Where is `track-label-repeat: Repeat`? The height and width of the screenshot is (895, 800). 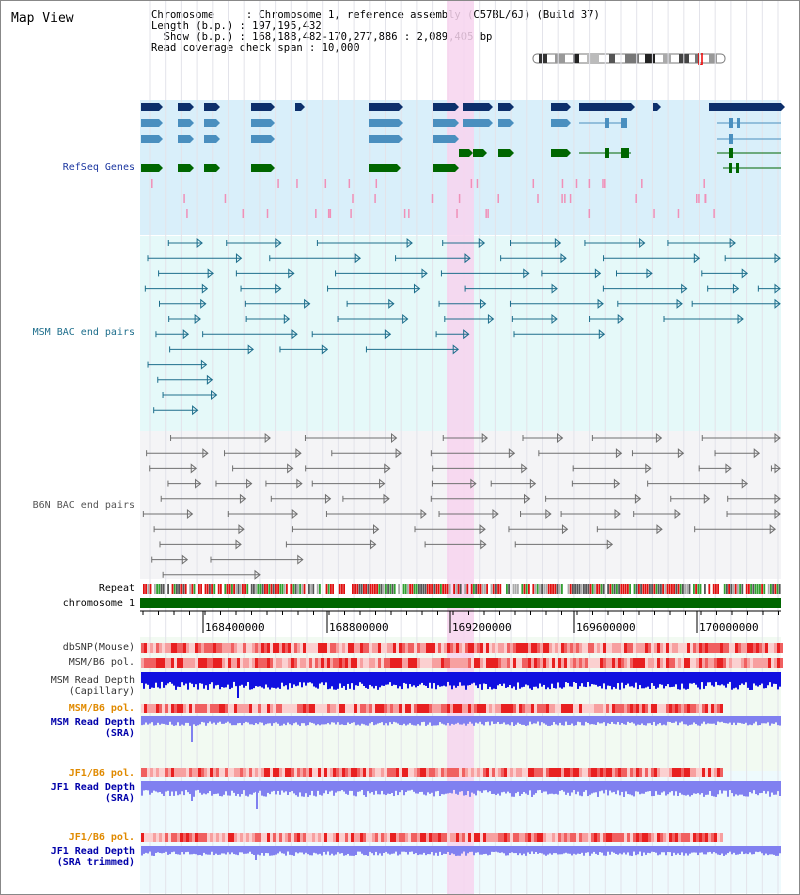
track-label-repeat: Repeat is located at coordinates (116, 588).